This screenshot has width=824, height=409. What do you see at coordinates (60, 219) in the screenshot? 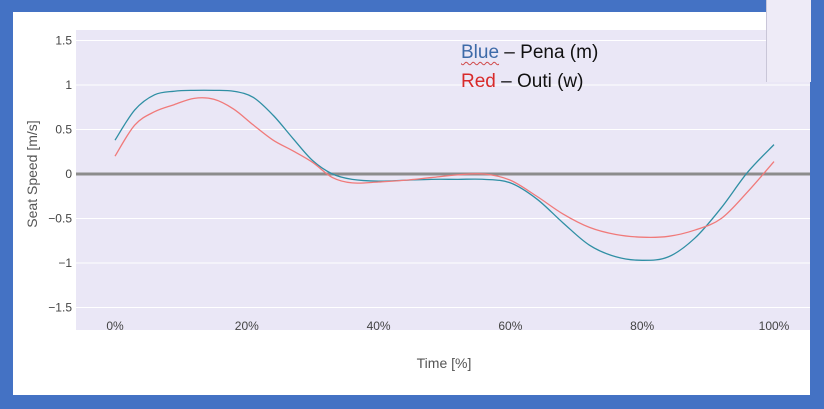
I see `y-tick-label: −0.5` at bounding box center [60, 219].